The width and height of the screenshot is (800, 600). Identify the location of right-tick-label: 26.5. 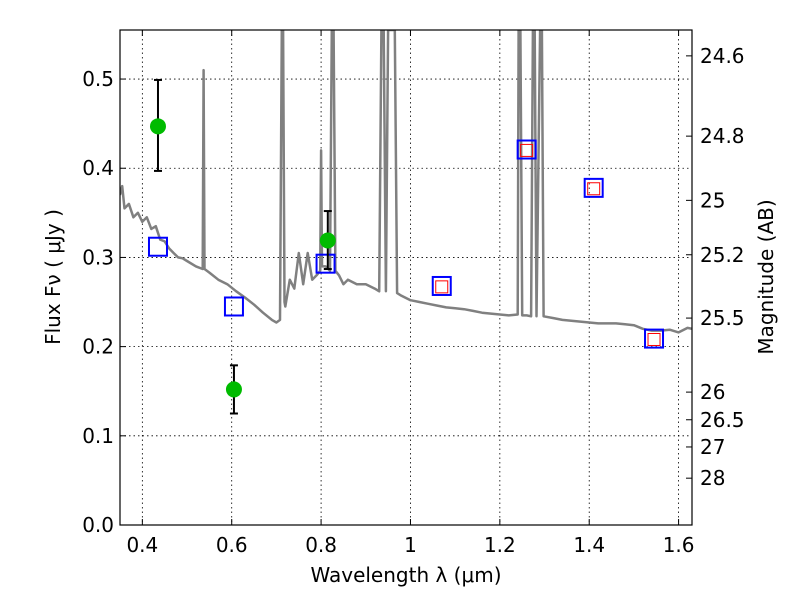
(722, 420).